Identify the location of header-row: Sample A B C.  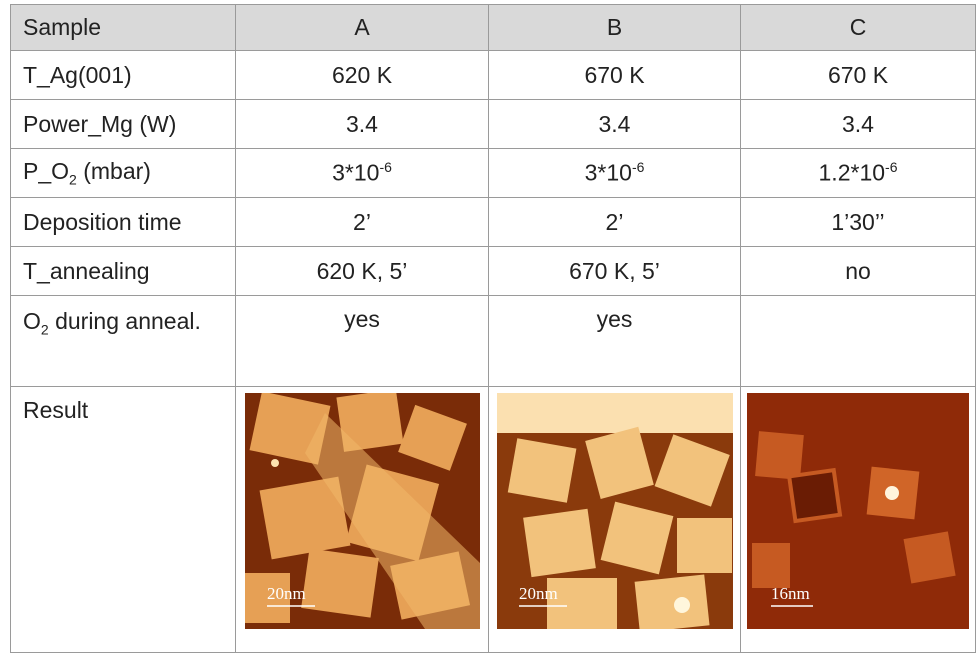
(493, 27).